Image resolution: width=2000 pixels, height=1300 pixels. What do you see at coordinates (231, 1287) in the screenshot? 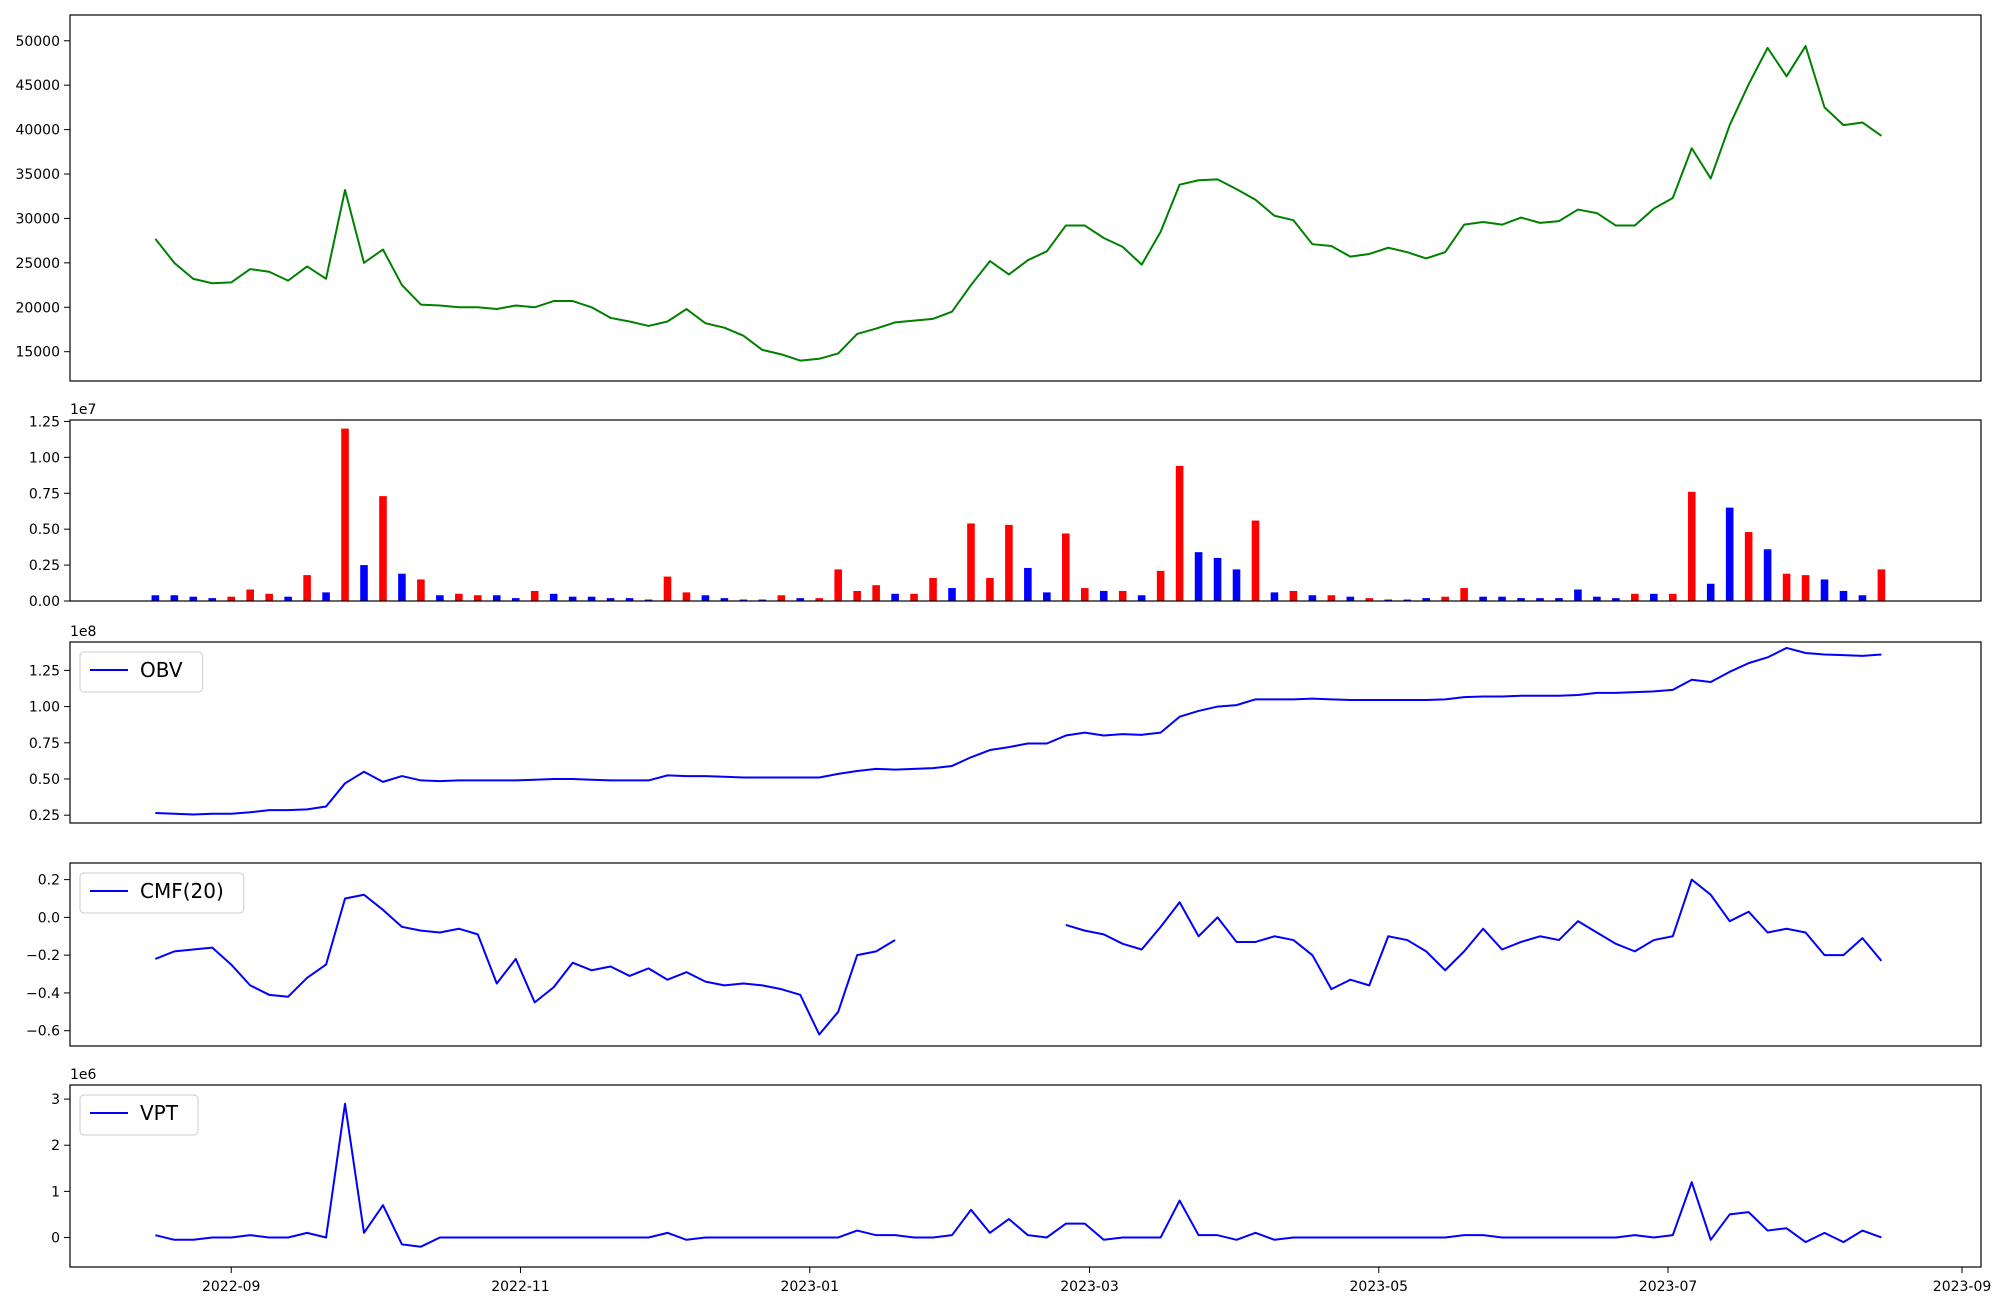
I see `x-tick-label: 2022-09` at bounding box center [231, 1287].